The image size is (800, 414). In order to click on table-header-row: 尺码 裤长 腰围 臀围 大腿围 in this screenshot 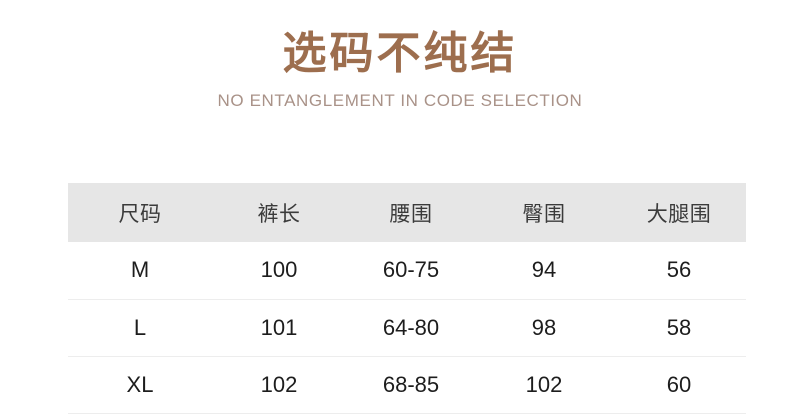, I will do `click(407, 212)`.